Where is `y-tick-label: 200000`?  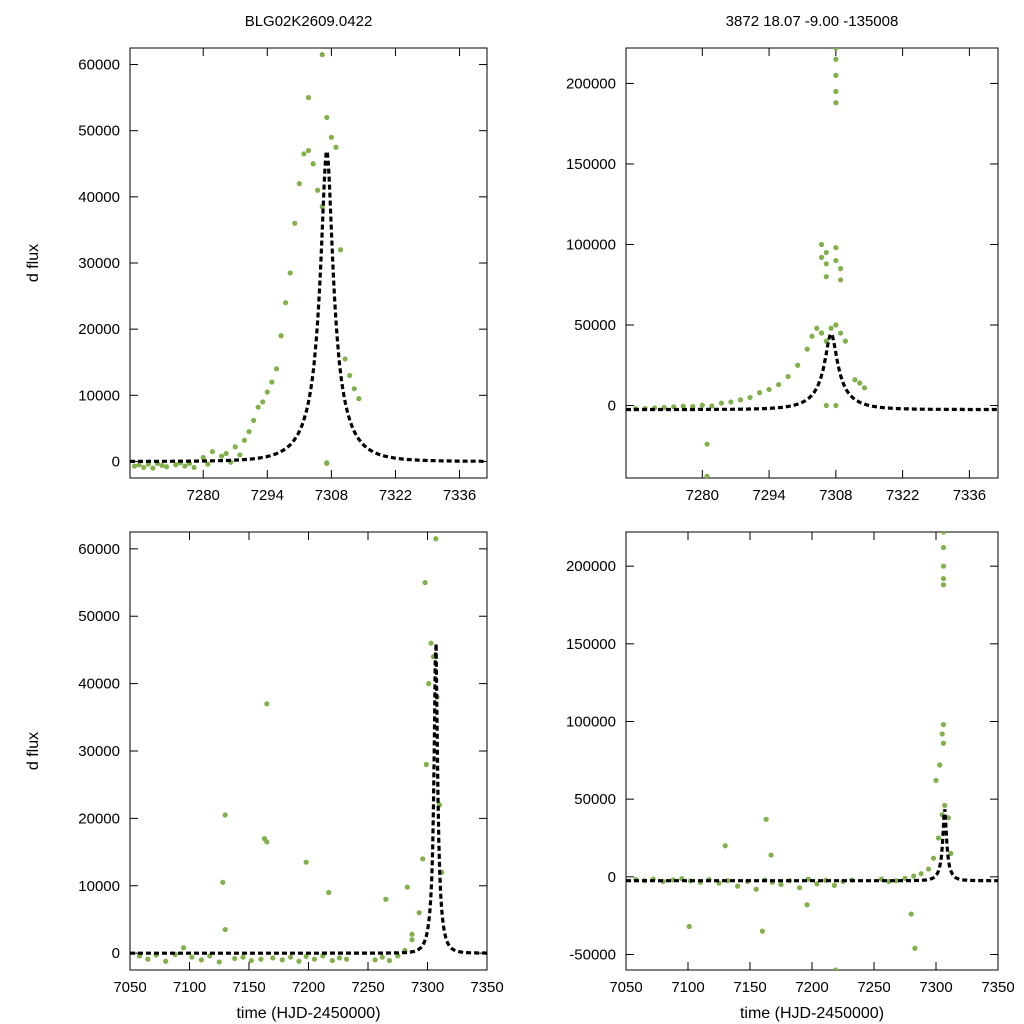 y-tick-label: 200000 is located at coordinates (591, 83).